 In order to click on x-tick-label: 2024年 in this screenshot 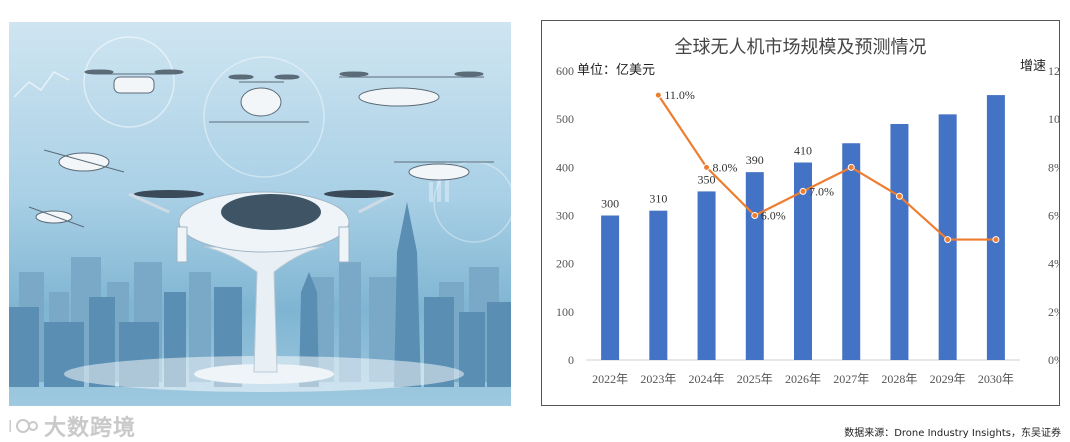, I will do `click(707, 379)`.